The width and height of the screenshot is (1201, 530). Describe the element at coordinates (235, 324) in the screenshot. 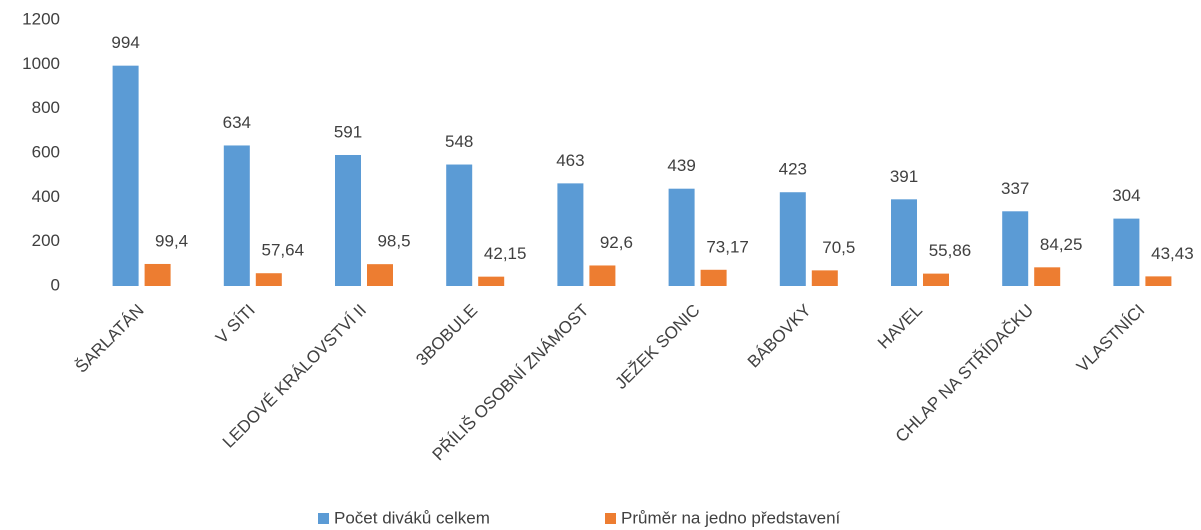

I see `x-tick-label: V SÍTI` at that location.